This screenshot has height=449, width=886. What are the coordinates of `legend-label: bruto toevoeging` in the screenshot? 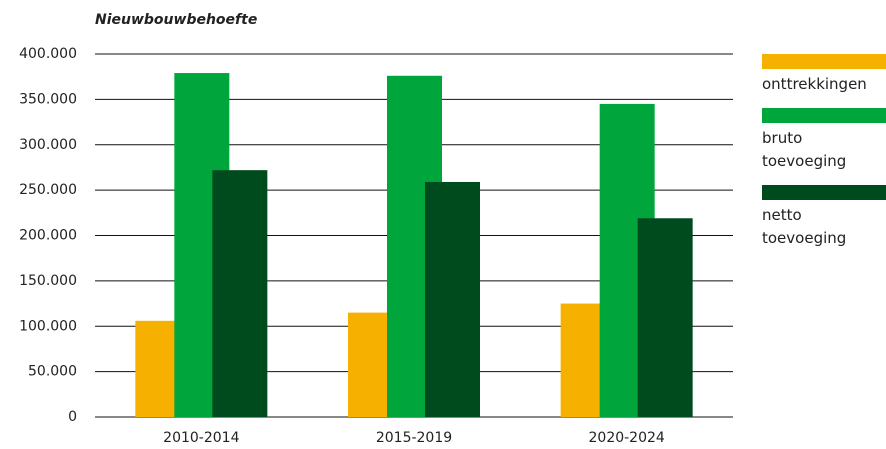 It's located at (804, 149).